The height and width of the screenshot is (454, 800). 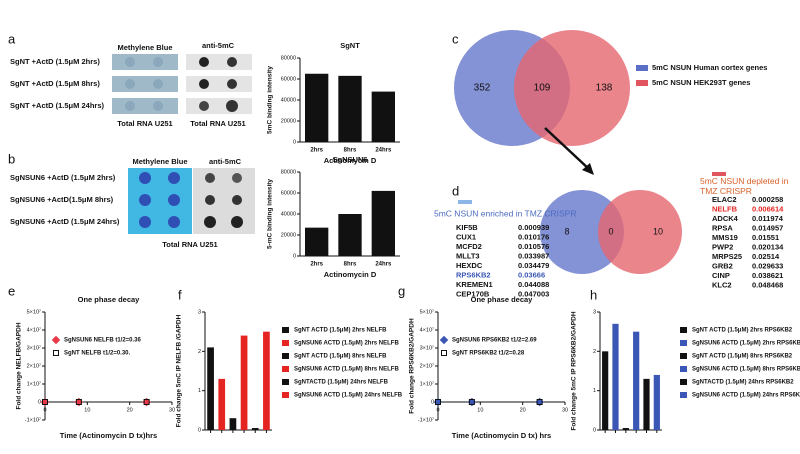 What do you see at coordinates (701, 82) in the screenshot?
I see `legend-label: 5mC NSUN HEK293T genes` at bounding box center [701, 82].